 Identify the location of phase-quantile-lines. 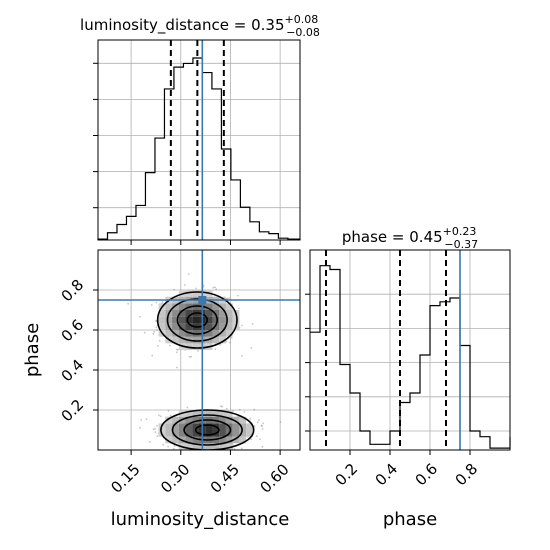
(386, 350).